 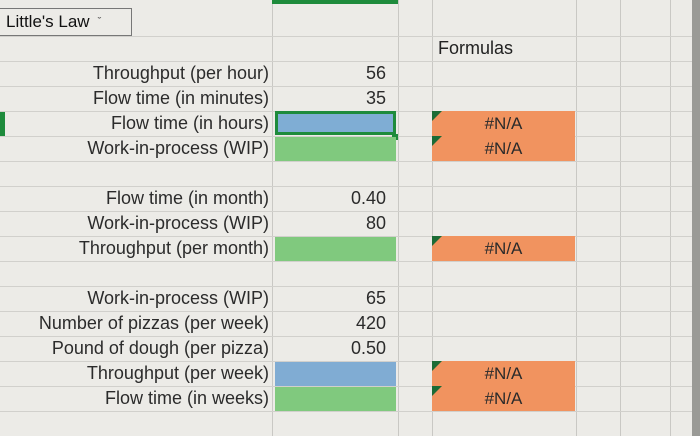 What do you see at coordinates (48, 21) in the screenshot?
I see `sheet-title: Little's Law` at bounding box center [48, 21].